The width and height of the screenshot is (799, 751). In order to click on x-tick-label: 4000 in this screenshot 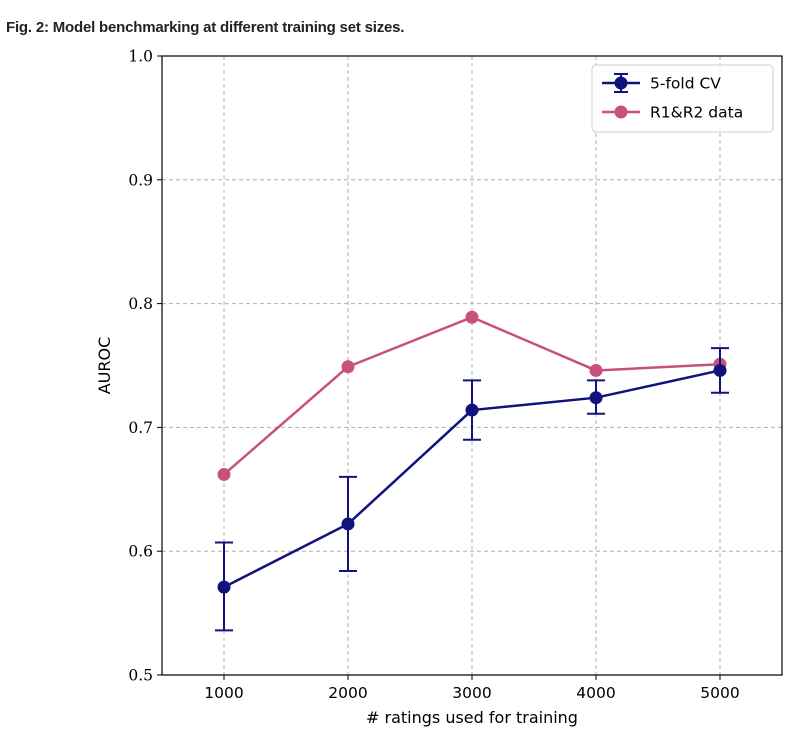, I will do `click(595, 693)`.